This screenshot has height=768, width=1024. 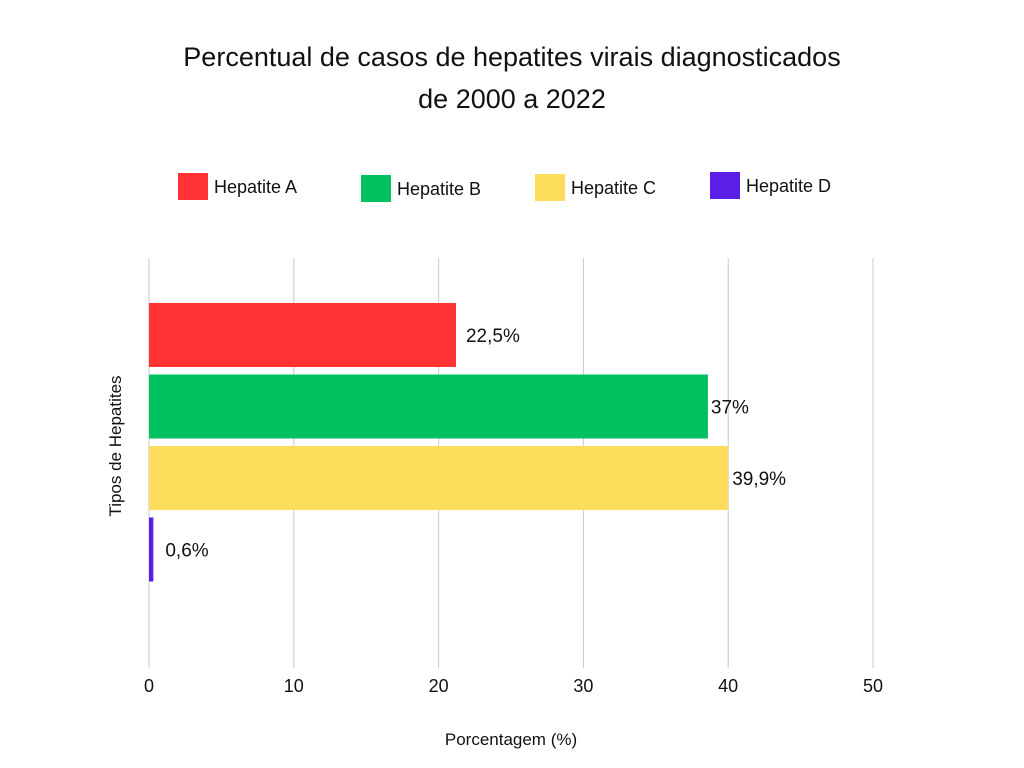 I want to click on x-tick-label-40: 40, so click(x=728, y=686).